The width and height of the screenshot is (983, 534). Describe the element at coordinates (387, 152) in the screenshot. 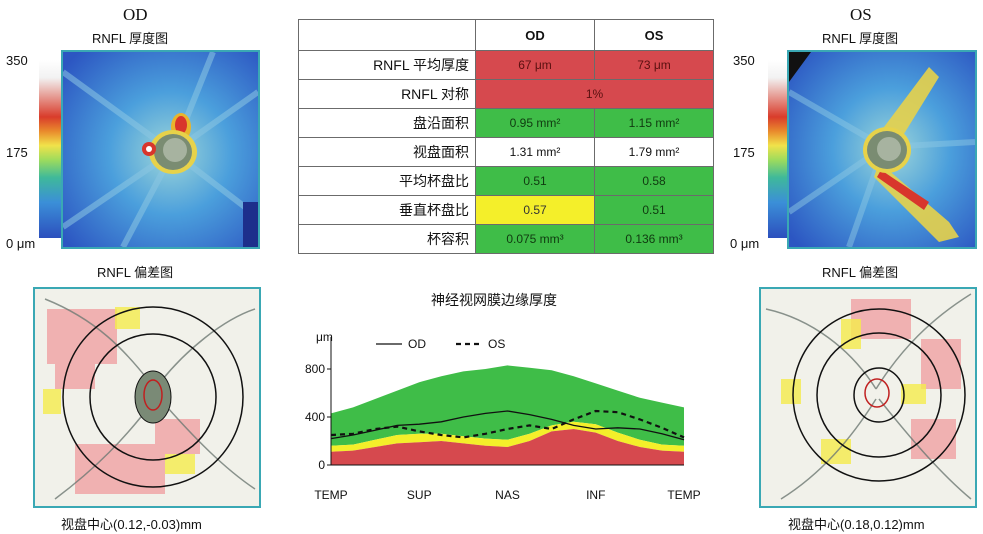

I see `row-label: 视盘面积` at that location.